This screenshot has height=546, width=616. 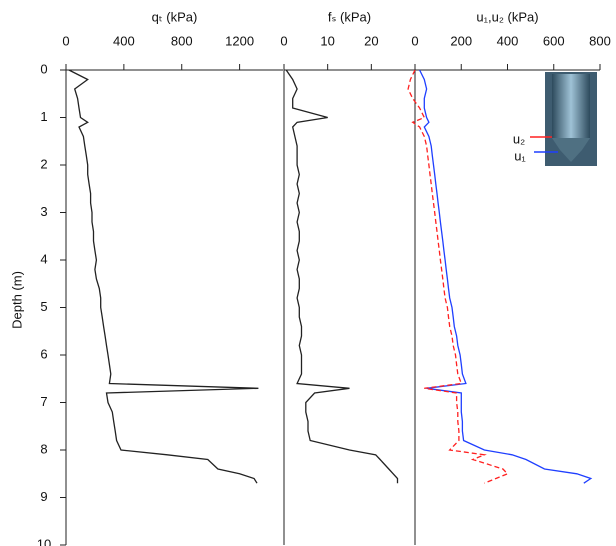 What do you see at coordinates (43, 258) in the screenshot?
I see `y-tick-label: 4` at bounding box center [43, 258].